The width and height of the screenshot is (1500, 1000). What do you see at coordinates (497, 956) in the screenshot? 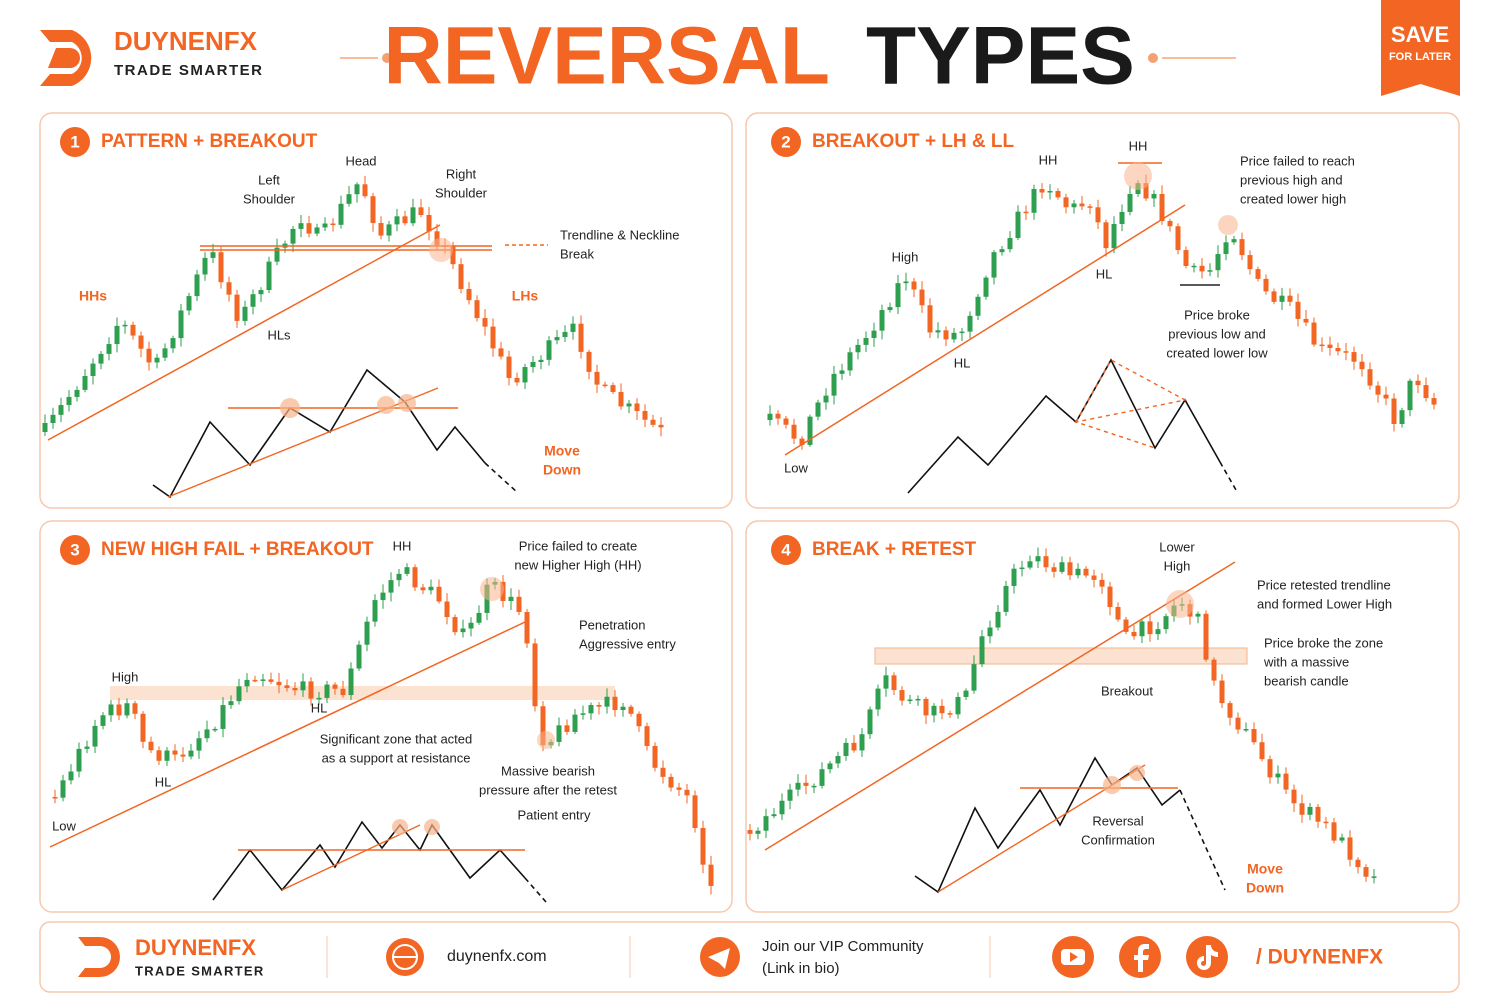
I see `website: duynenfx.com` at bounding box center [497, 956].